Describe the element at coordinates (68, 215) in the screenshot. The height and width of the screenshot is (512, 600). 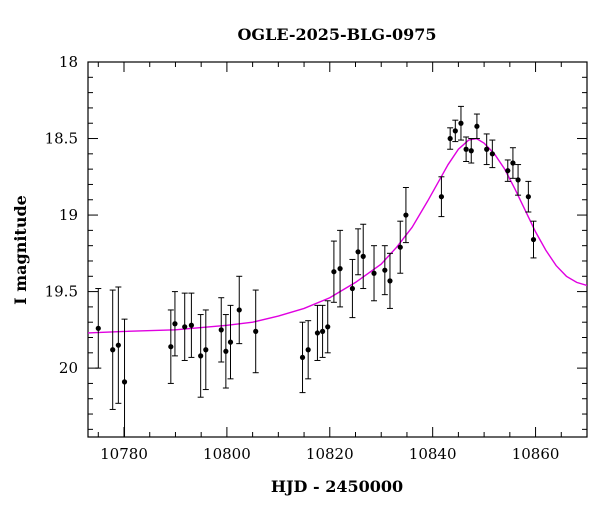
I see `y-tick-label: 19` at that location.